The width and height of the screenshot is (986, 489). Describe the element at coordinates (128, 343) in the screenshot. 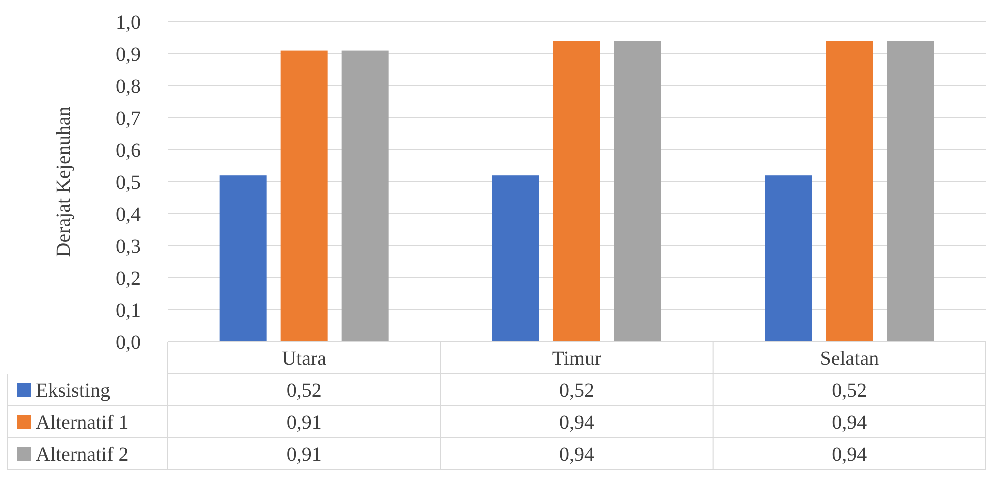

I see `y-tick-label: 0,0` at that location.